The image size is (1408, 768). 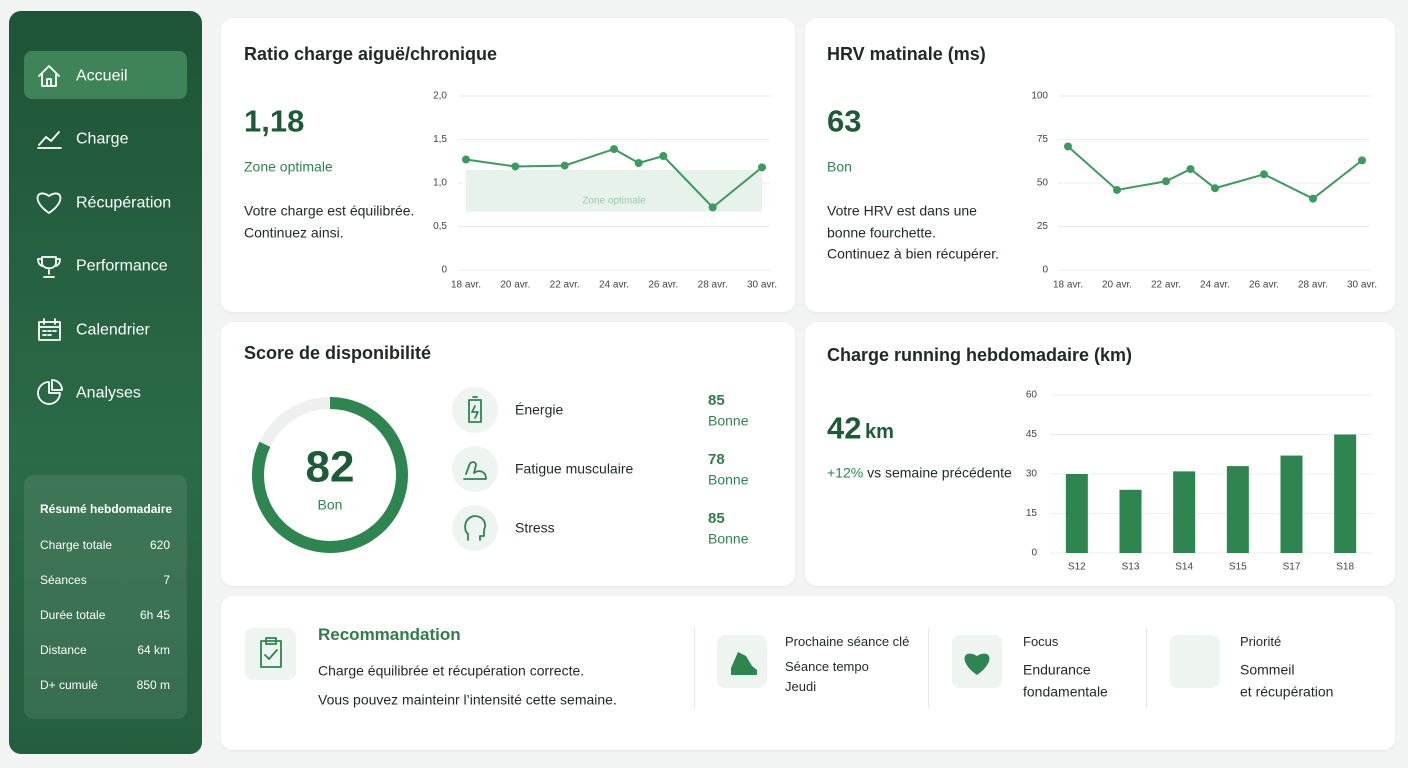 I want to click on message: bonne fourchette., so click(x=881, y=232).